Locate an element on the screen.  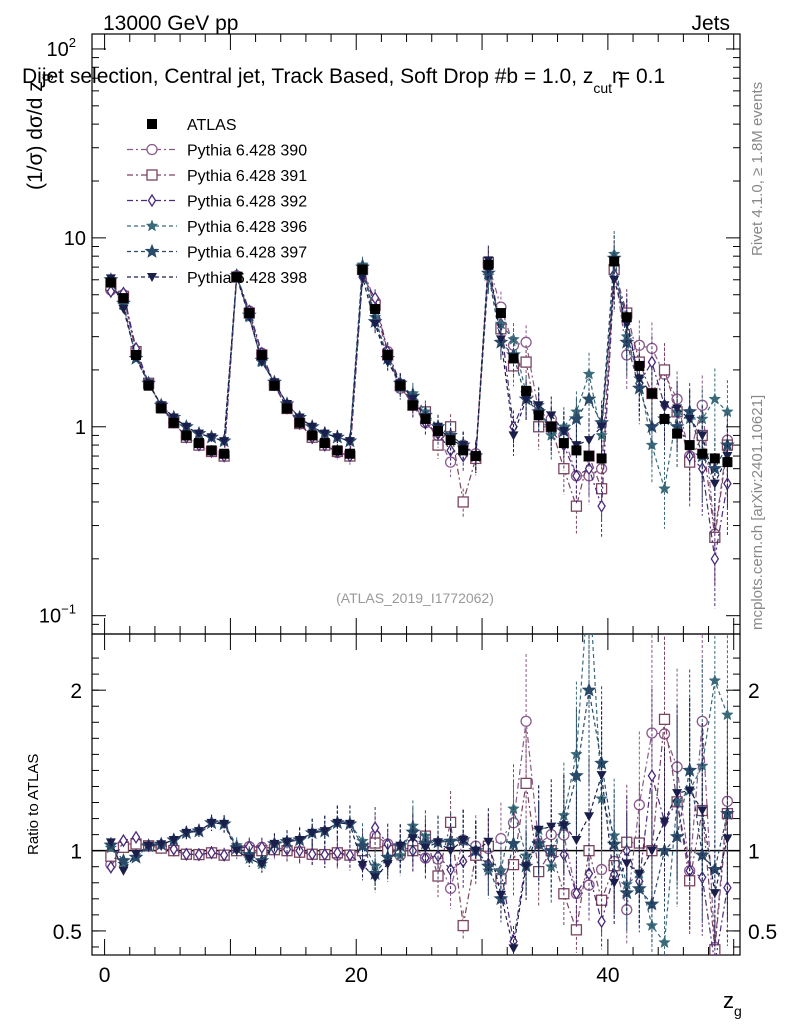
ratio-ytick-label: 2 is located at coordinates (76, 691).